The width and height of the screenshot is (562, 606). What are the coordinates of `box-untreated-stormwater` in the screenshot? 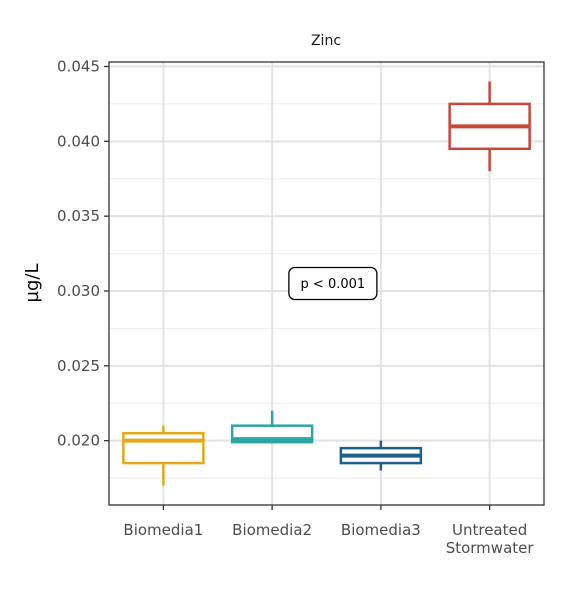 It's located at (489, 126).